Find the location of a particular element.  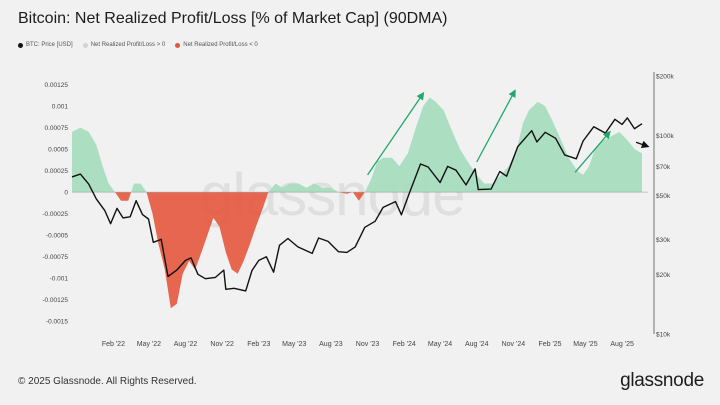

x-tick-label: Nov '23 is located at coordinates (368, 344).